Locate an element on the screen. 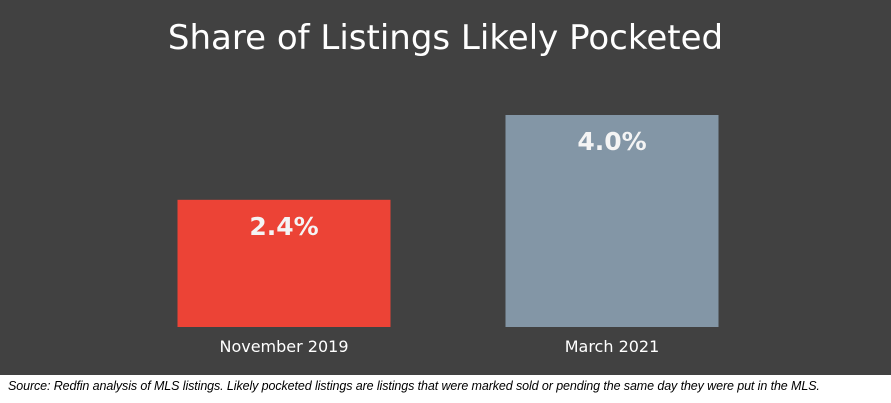  data-label-2: 4.0% is located at coordinates (611, 141).